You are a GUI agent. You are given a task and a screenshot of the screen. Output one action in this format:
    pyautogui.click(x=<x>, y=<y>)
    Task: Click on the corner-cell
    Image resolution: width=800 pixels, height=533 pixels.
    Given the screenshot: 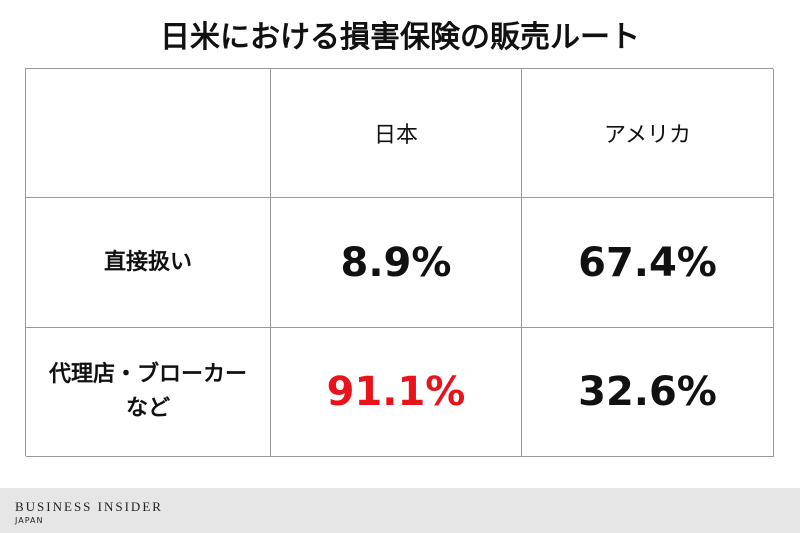 What is the action you would take?
    pyautogui.click(x=148, y=133)
    